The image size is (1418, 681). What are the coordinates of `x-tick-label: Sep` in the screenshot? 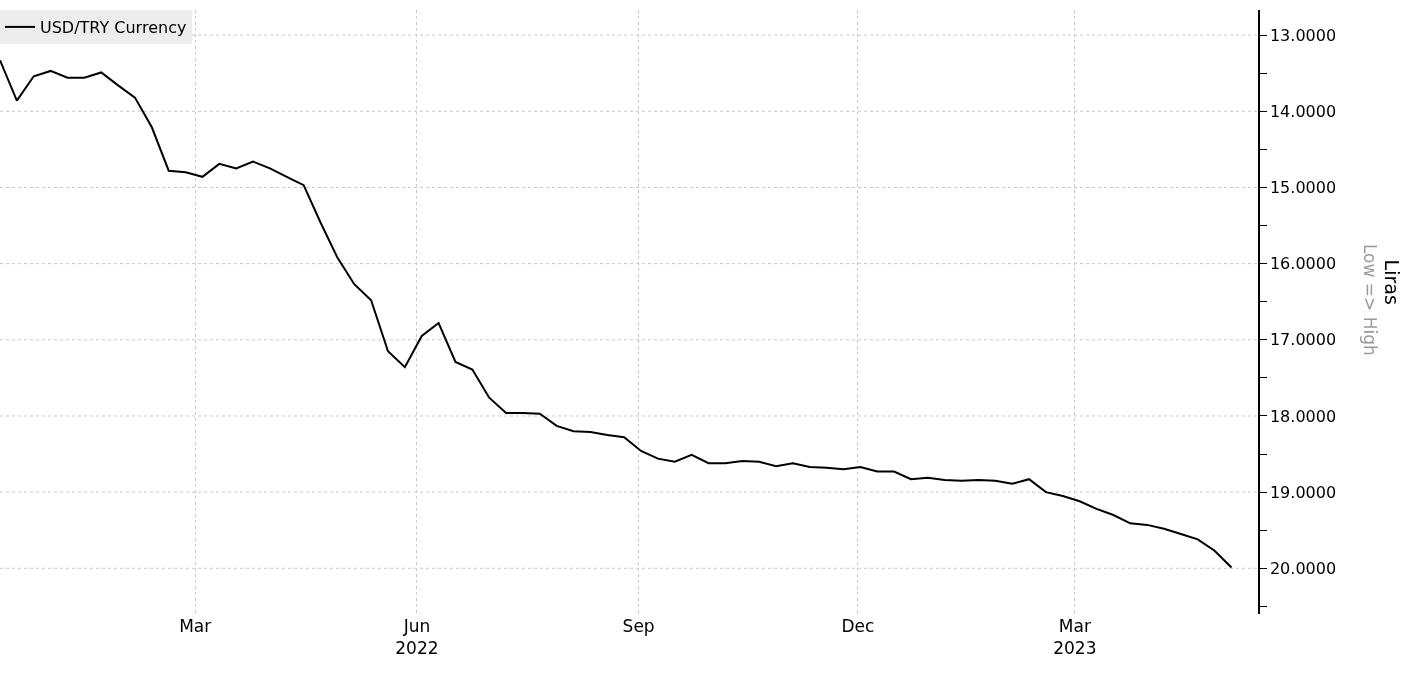 It's located at (638, 626).